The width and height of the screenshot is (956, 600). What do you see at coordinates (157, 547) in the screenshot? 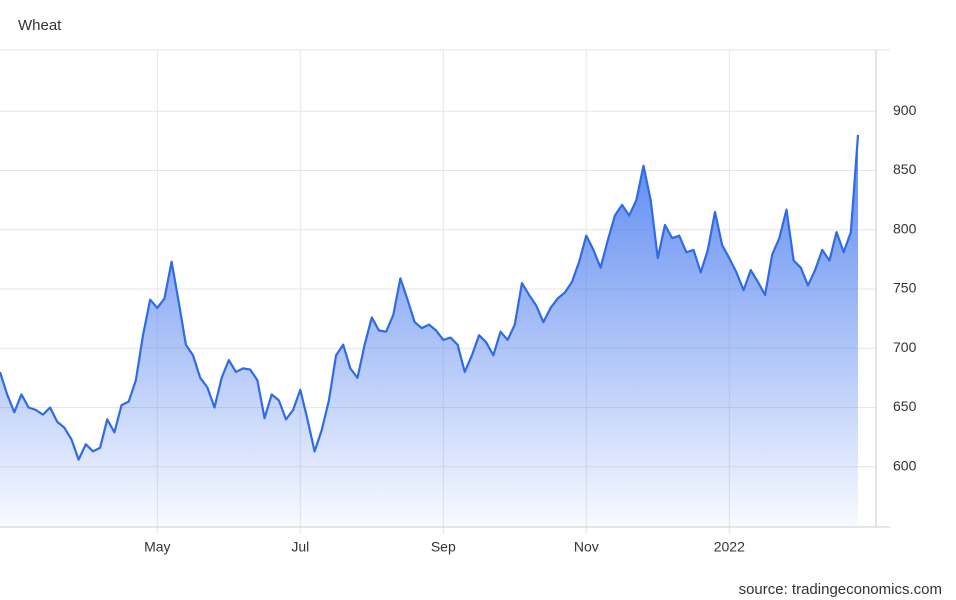
I see `x-tick-label: May` at bounding box center [157, 547].